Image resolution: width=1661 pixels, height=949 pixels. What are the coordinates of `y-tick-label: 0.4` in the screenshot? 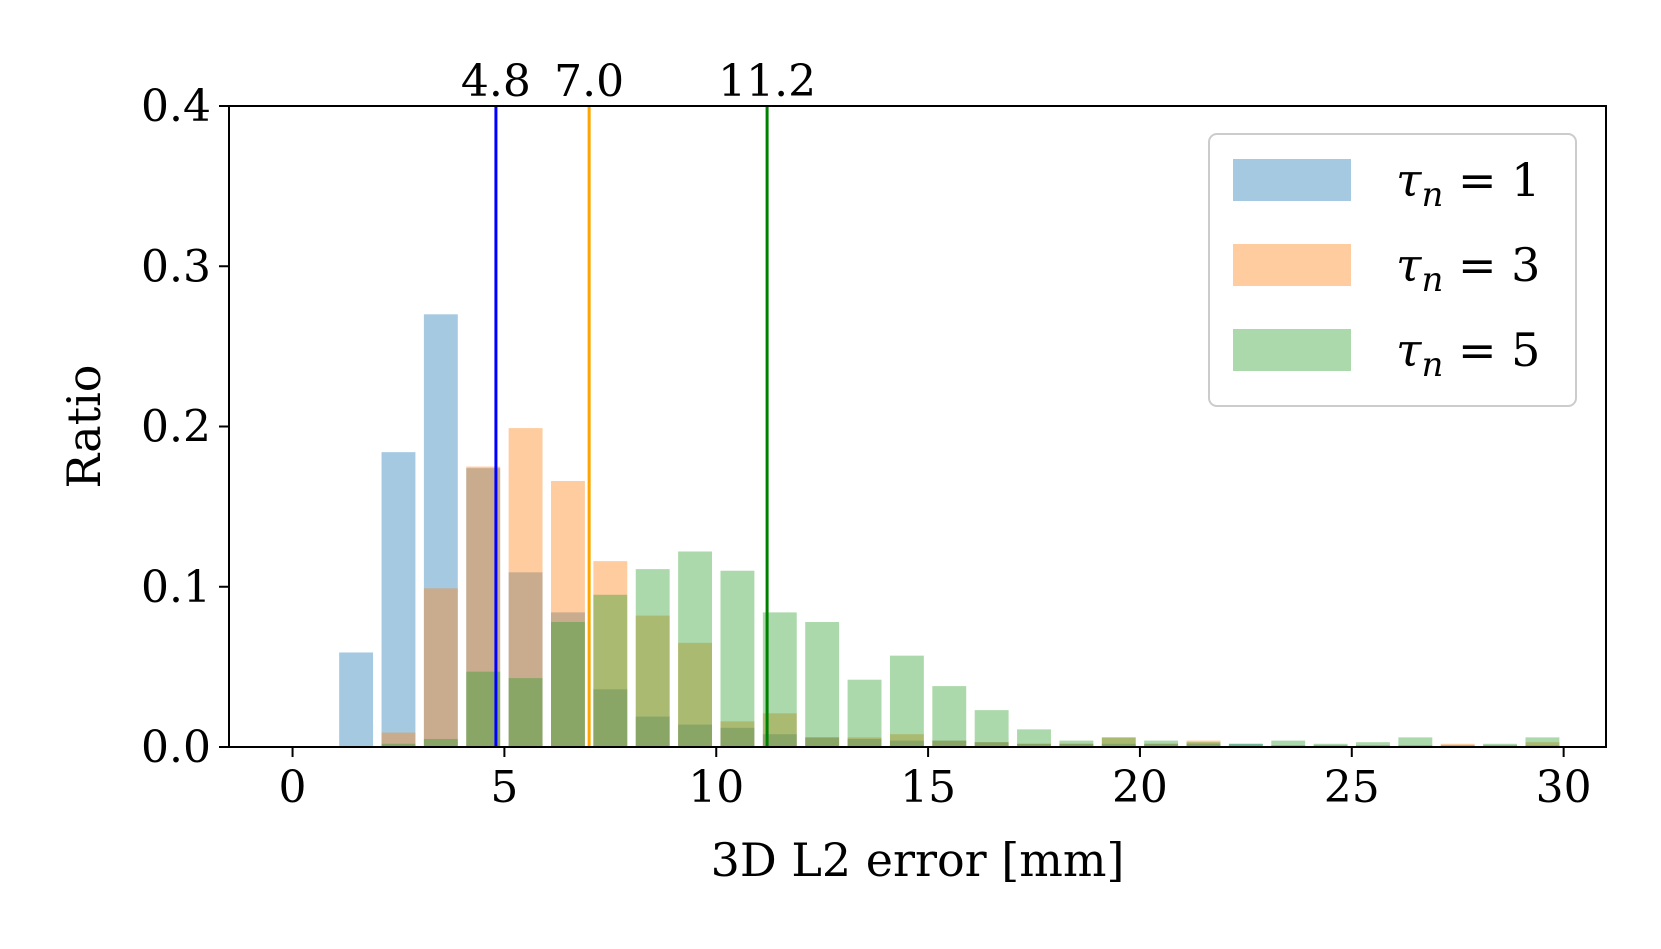 It's located at (176, 106).